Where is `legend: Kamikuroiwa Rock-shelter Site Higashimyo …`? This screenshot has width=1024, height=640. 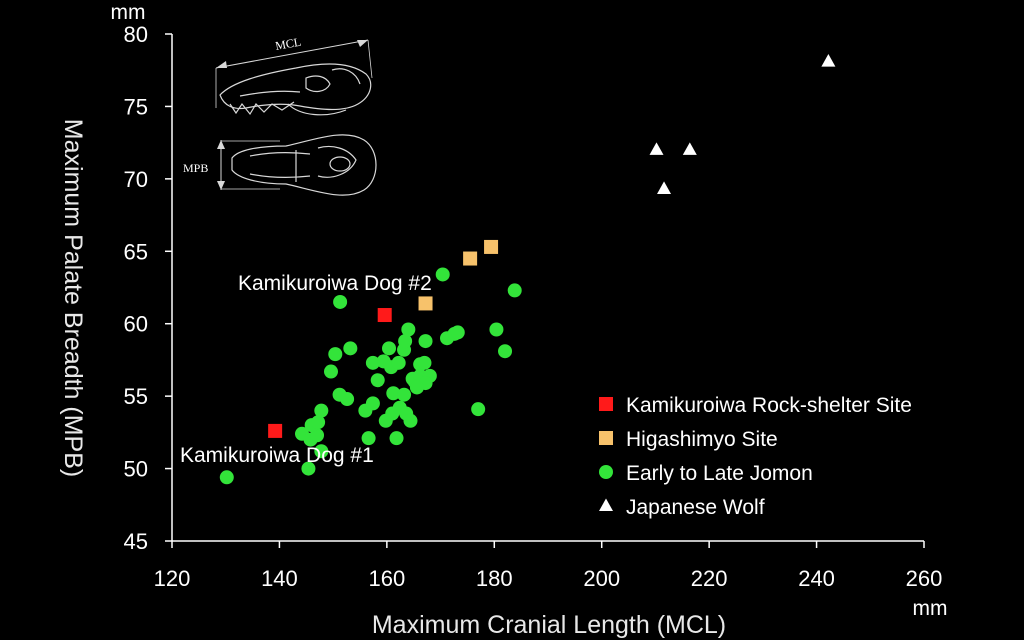
legend: Kamikuroiwa Rock-shelter Site Higashimyo … is located at coordinates (755, 456).